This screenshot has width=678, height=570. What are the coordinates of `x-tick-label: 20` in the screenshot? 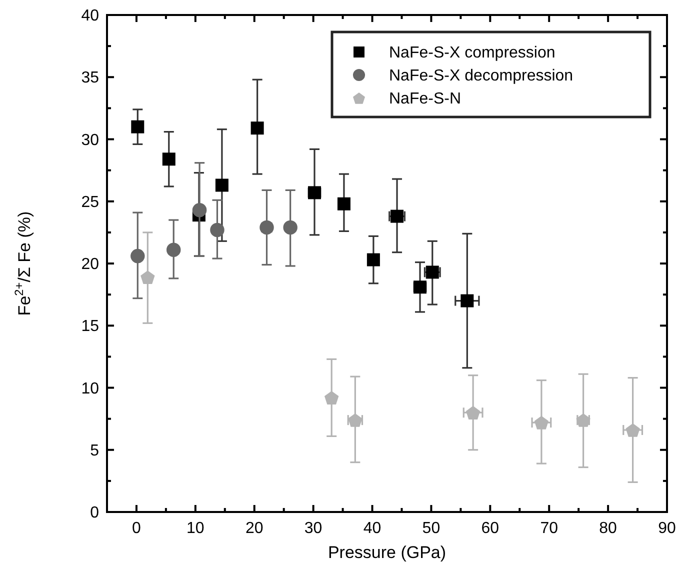 It's located at (254, 528).